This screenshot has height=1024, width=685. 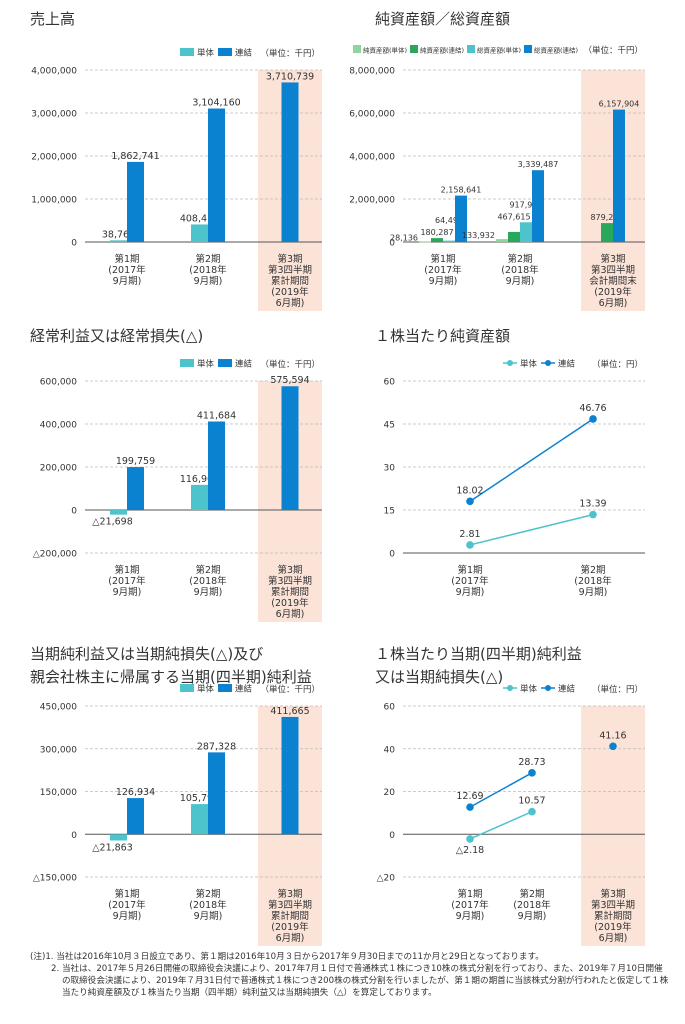 I want to click on y-tick-label: 4,000,000, so click(x=372, y=158).